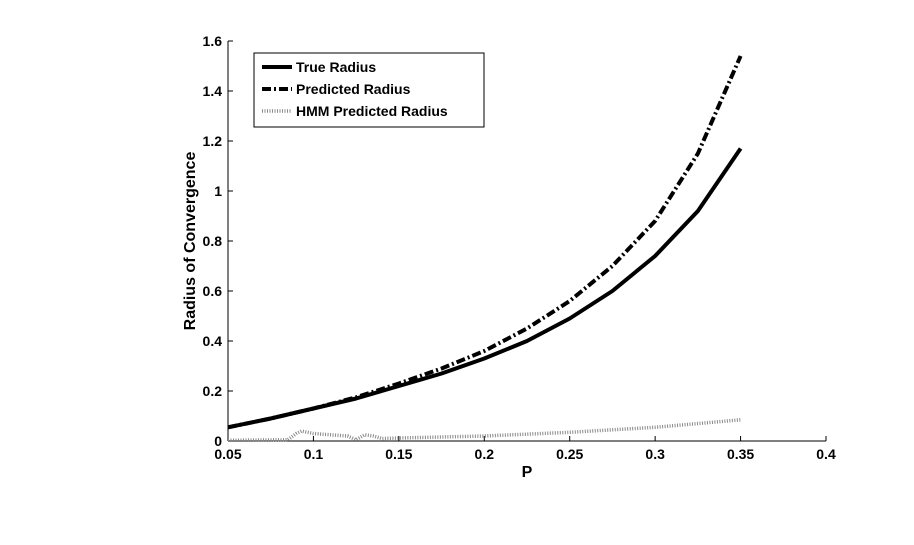 The image size is (914, 545). What do you see at coordinates (372, 111) in the screenshot?
I see `legend-label-2: HMM Predicted Radius` at bounding box center [372, 111].